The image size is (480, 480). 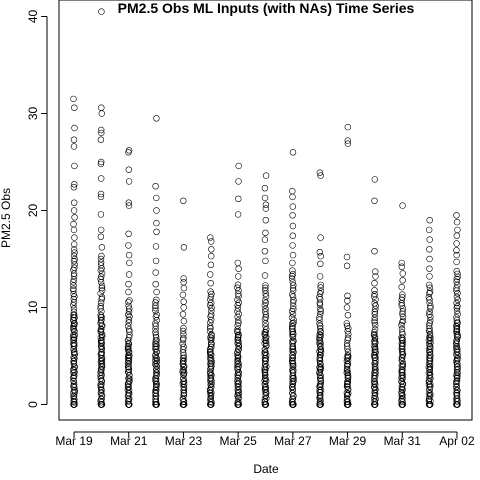 I want to click on y-tick-label: 30, so click(x=33, y=113).